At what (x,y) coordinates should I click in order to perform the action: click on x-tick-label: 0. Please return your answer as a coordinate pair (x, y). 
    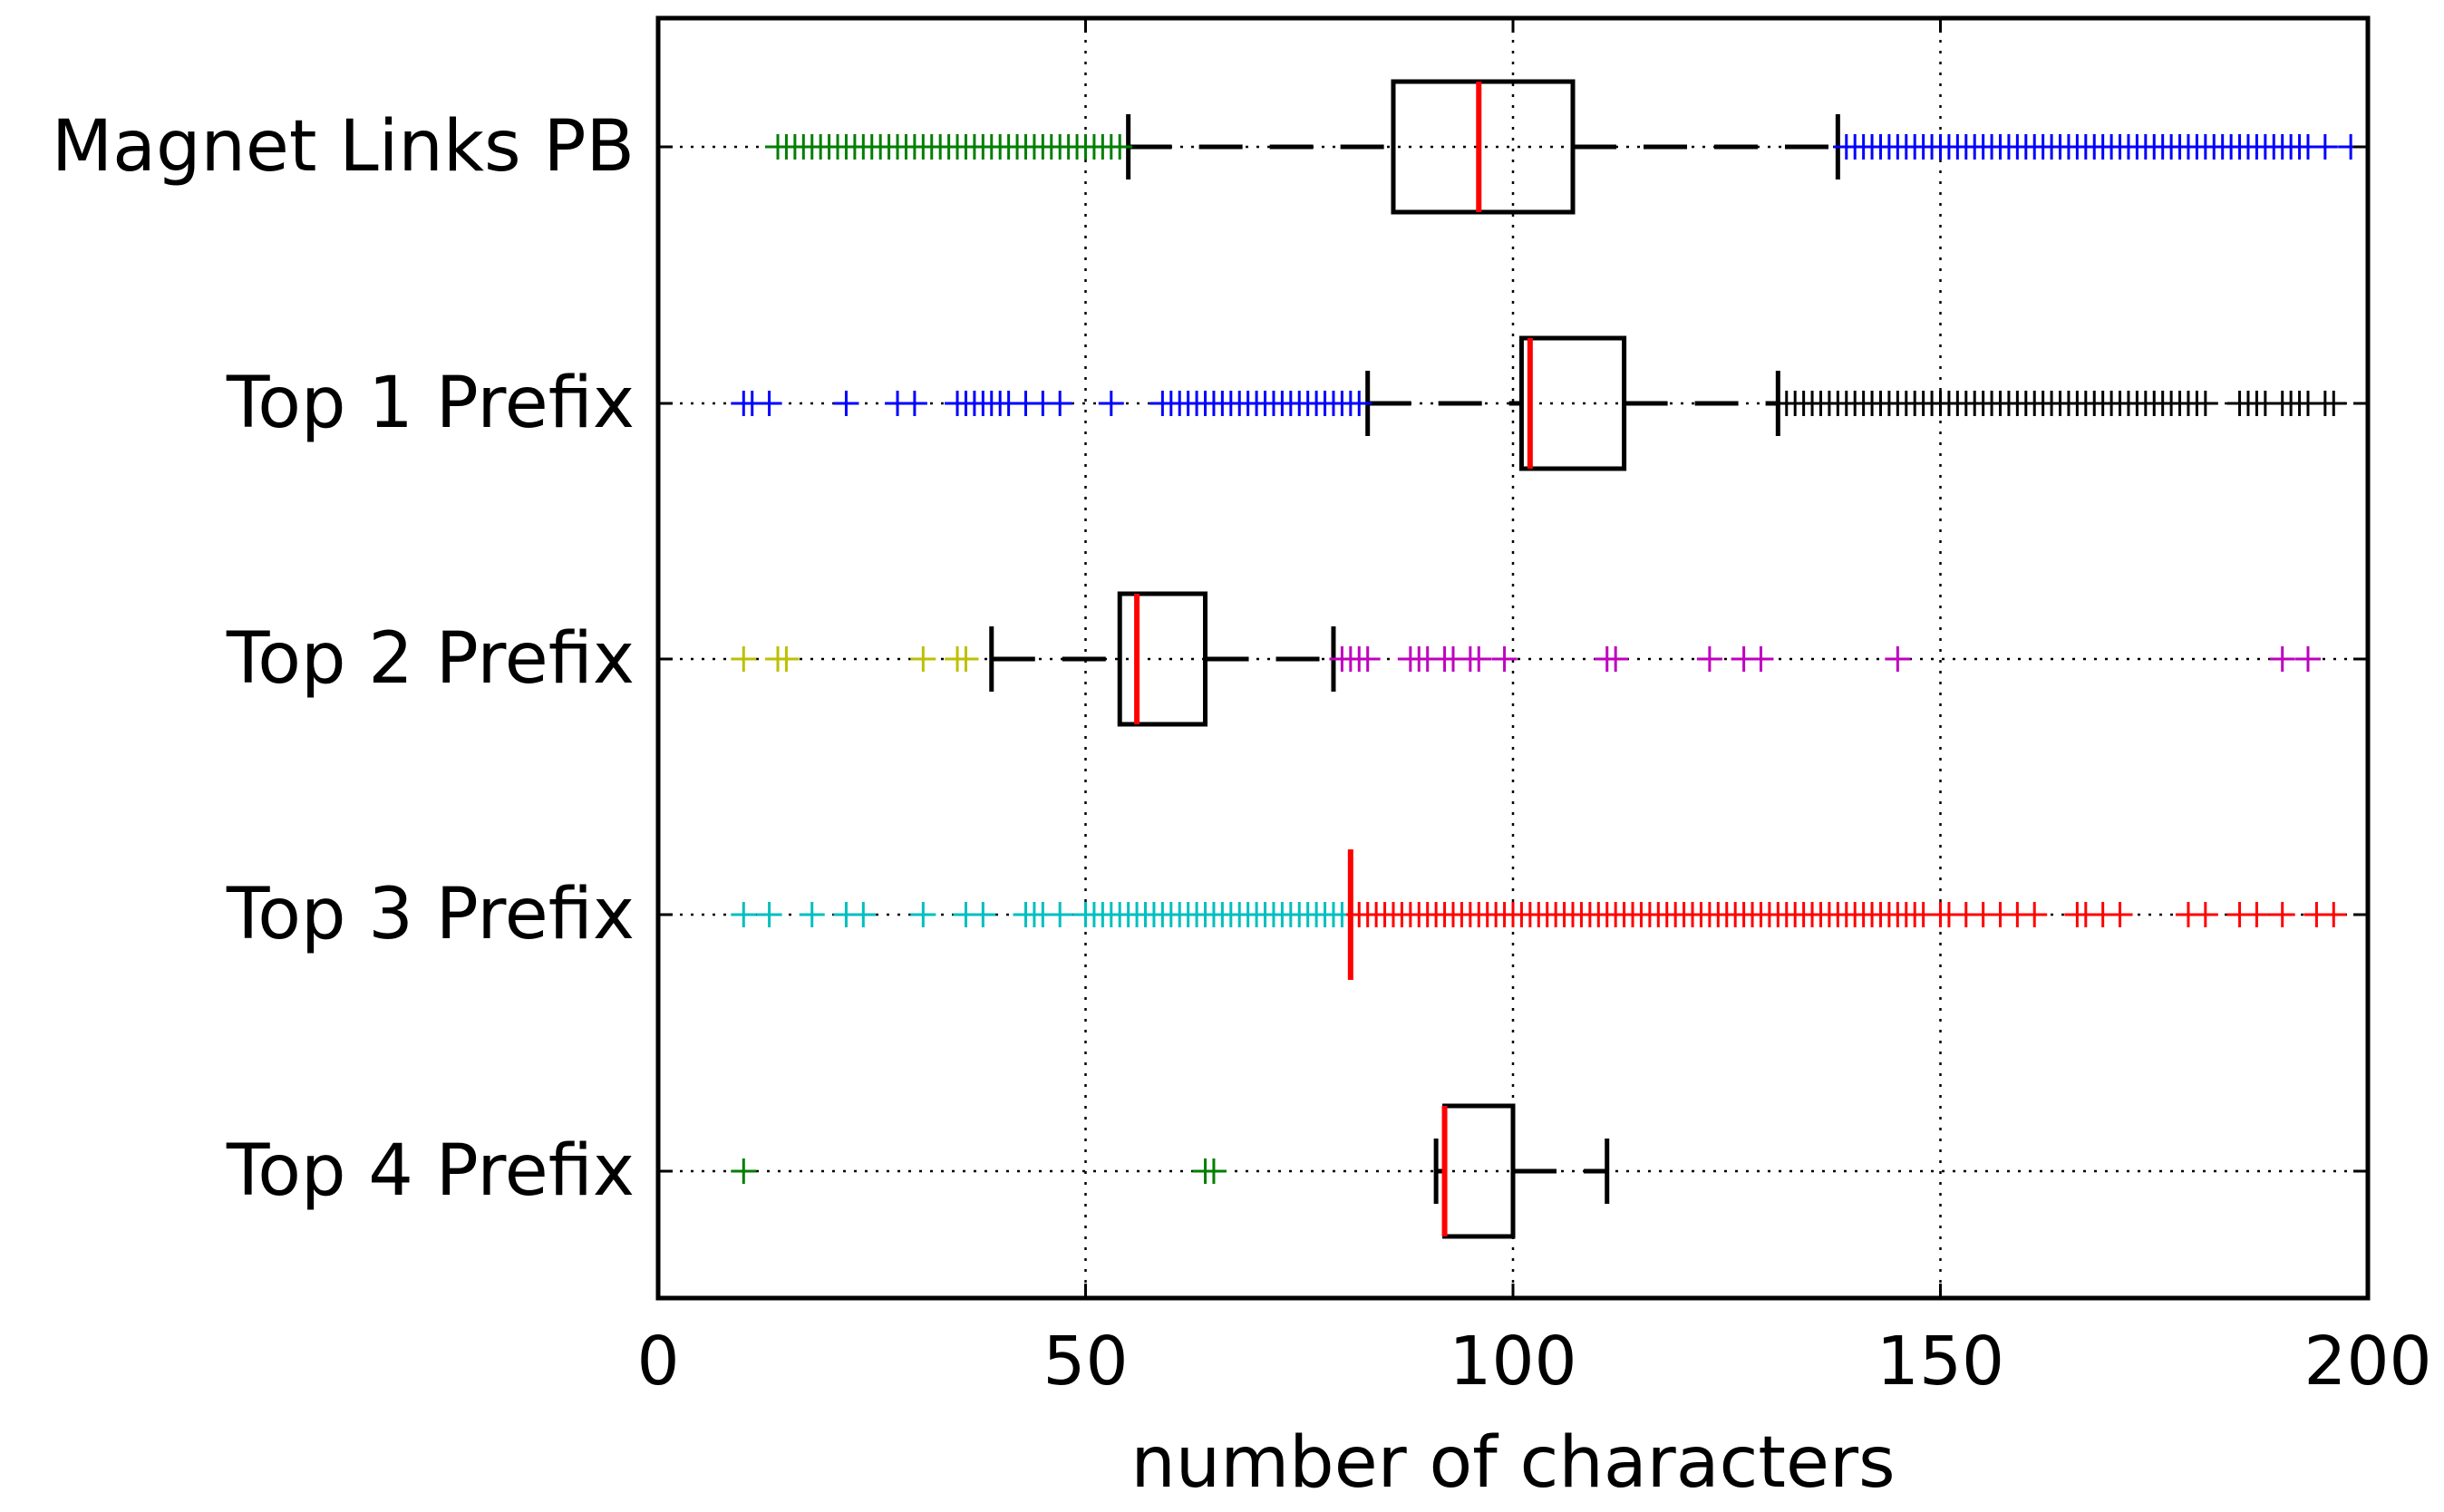
    Looking at the image, I should click on (658, 1362).